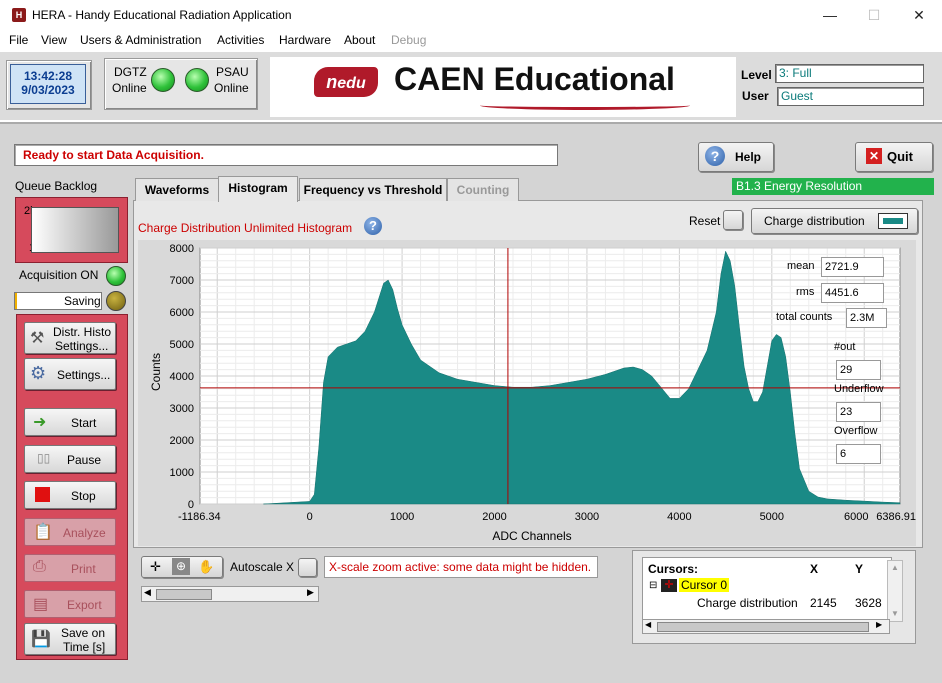  Describe the element at coordinates (896, 517) in the screenshot. I see `x-tick-label: 6386.91` at that location.